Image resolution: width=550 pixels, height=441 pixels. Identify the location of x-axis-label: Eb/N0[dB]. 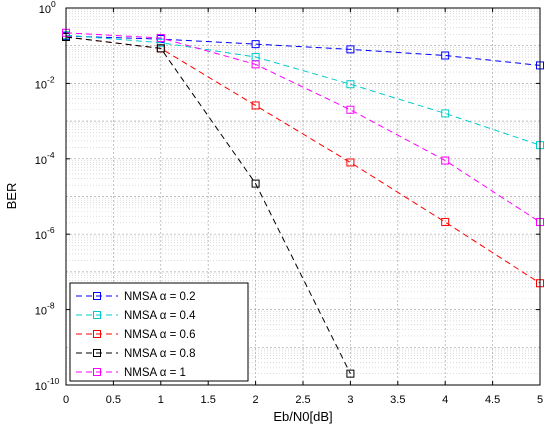
(302, 416).